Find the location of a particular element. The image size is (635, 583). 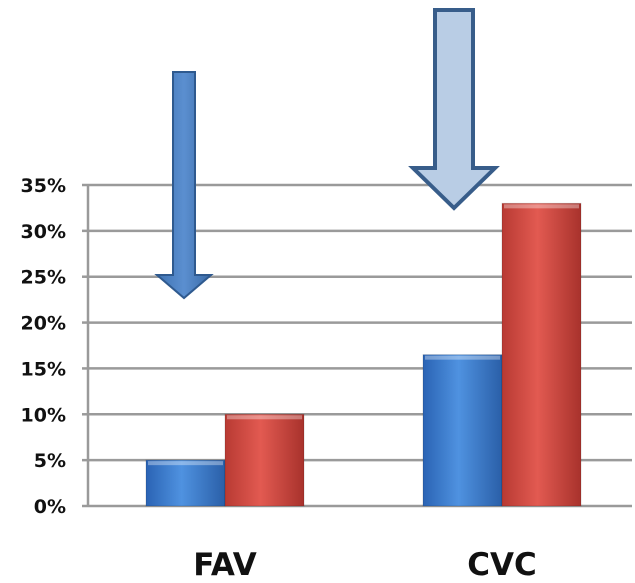

y-axis-ticks: 0% 5% 10% 15% 20% 25% 30% 35% is located at coordinates (43, 346).